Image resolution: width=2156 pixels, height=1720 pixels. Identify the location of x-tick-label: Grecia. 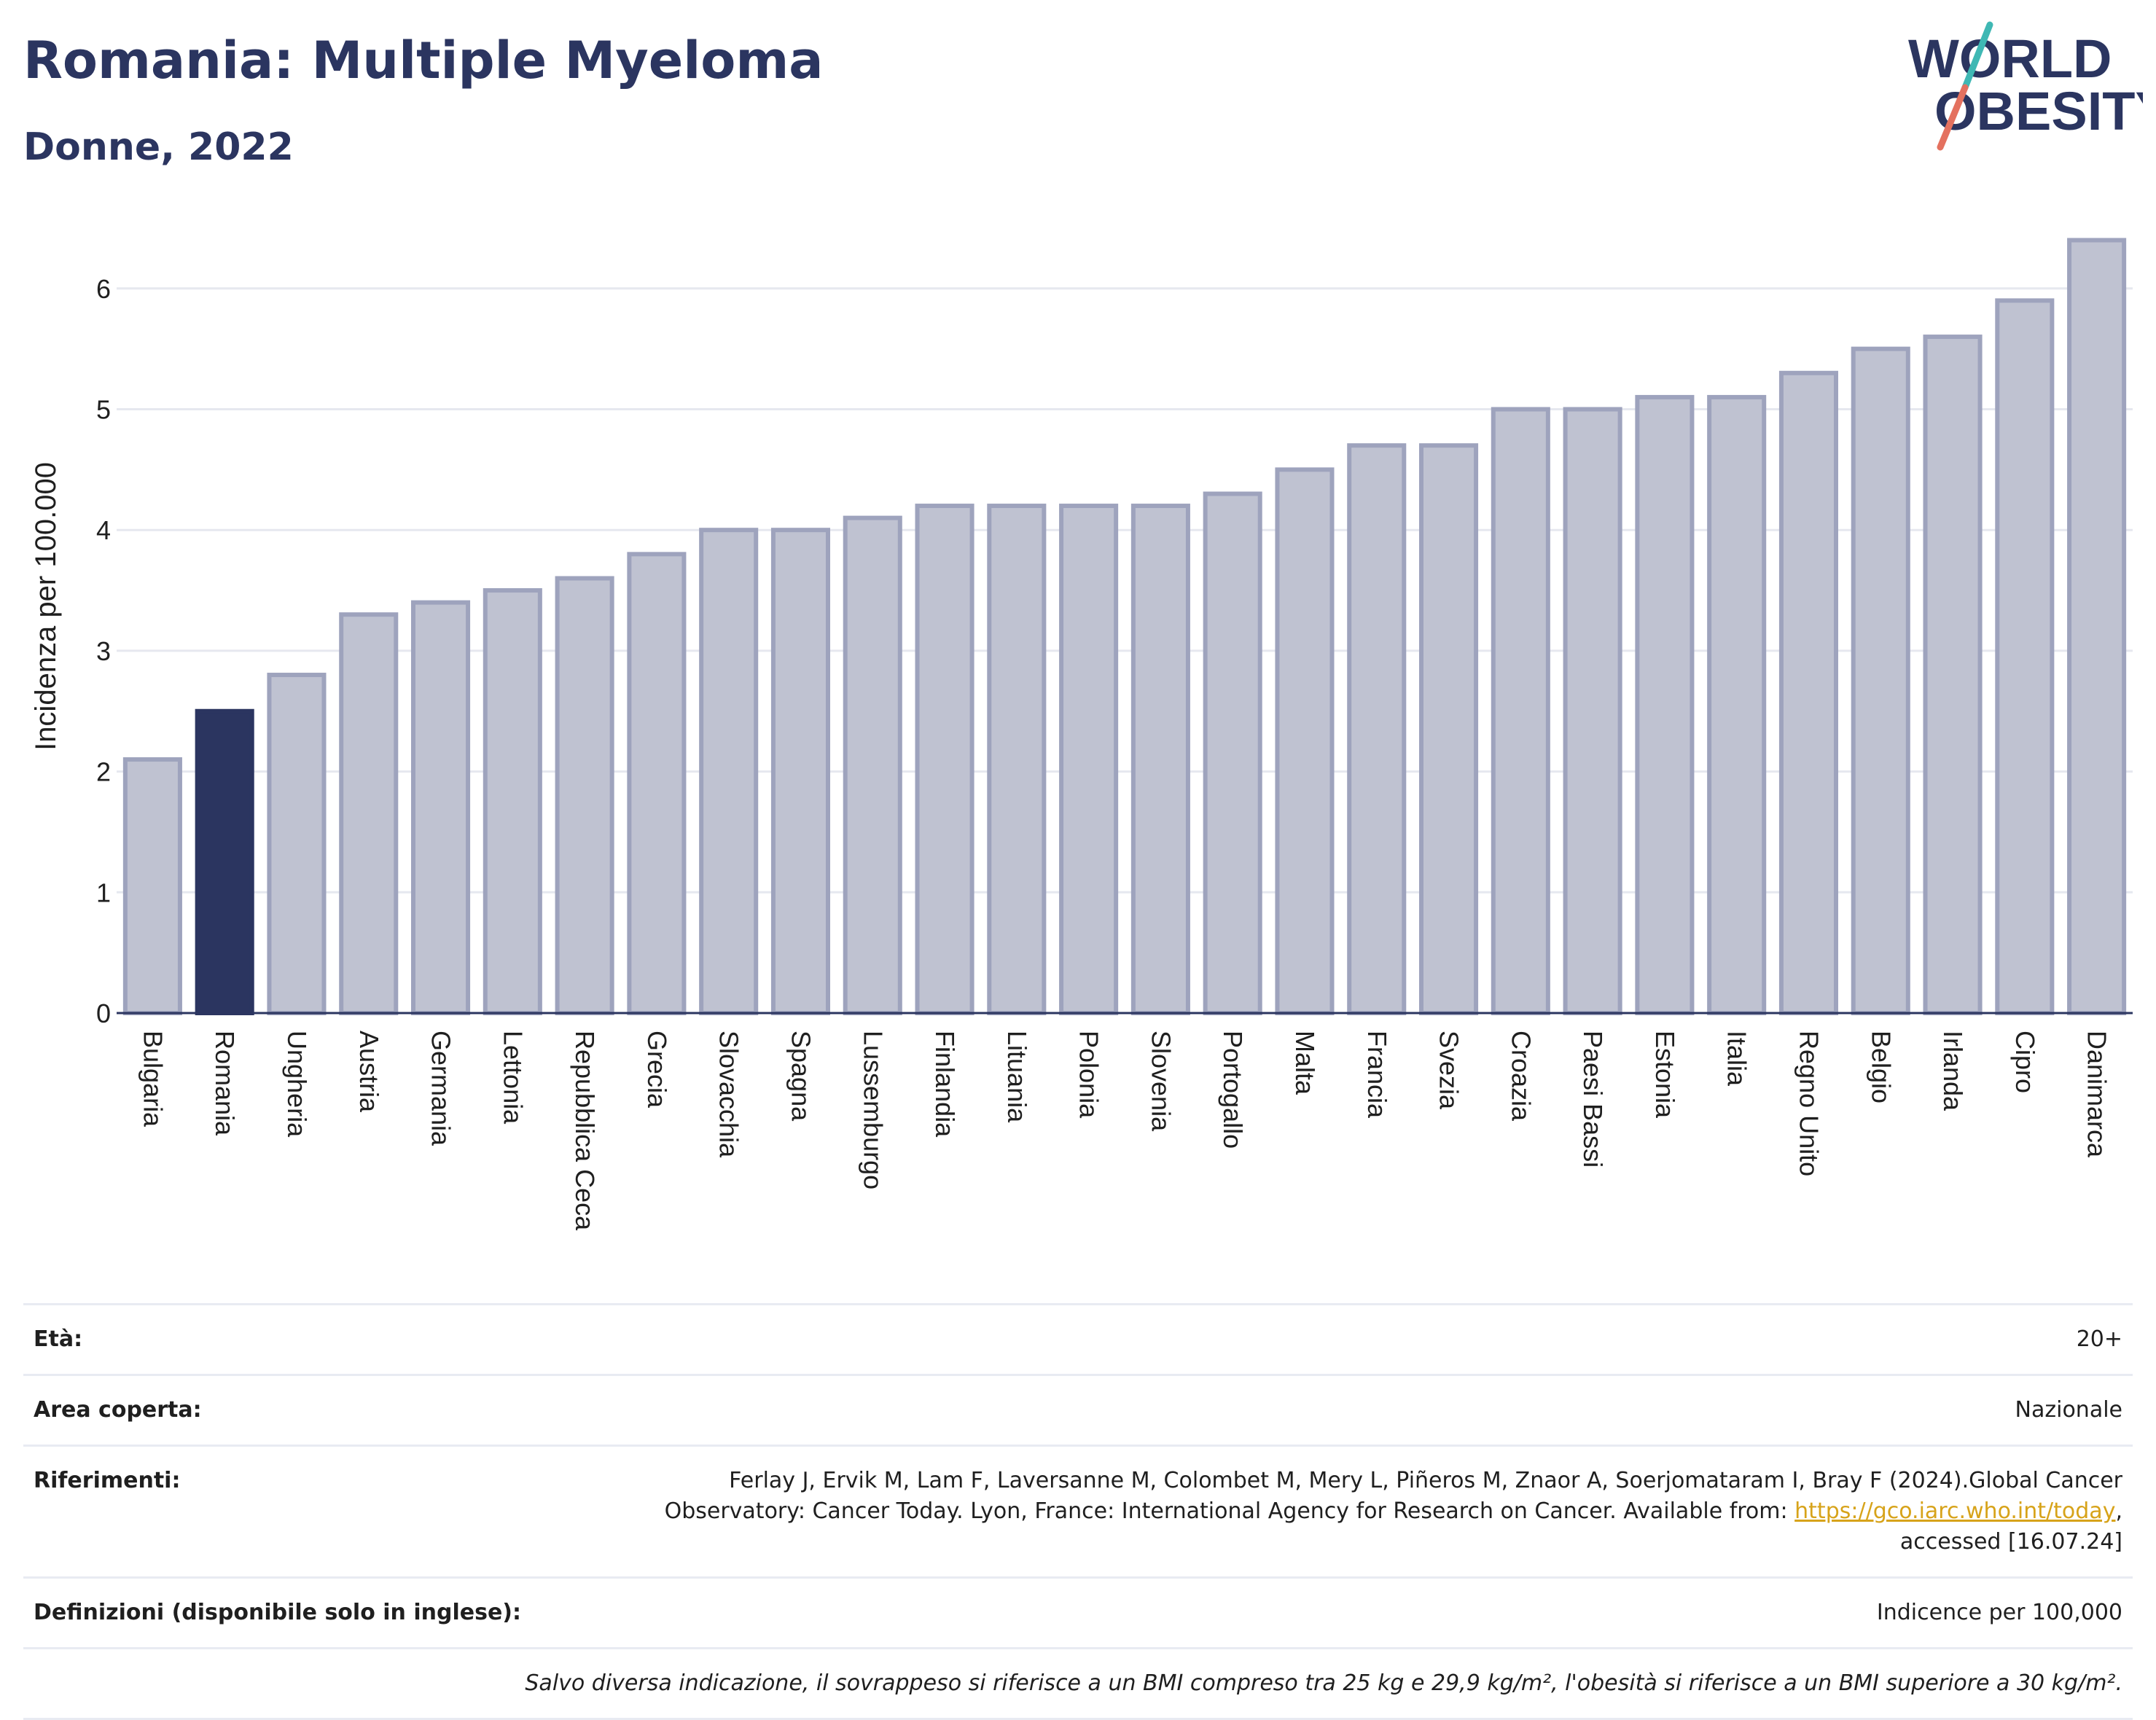
(657, 1070).